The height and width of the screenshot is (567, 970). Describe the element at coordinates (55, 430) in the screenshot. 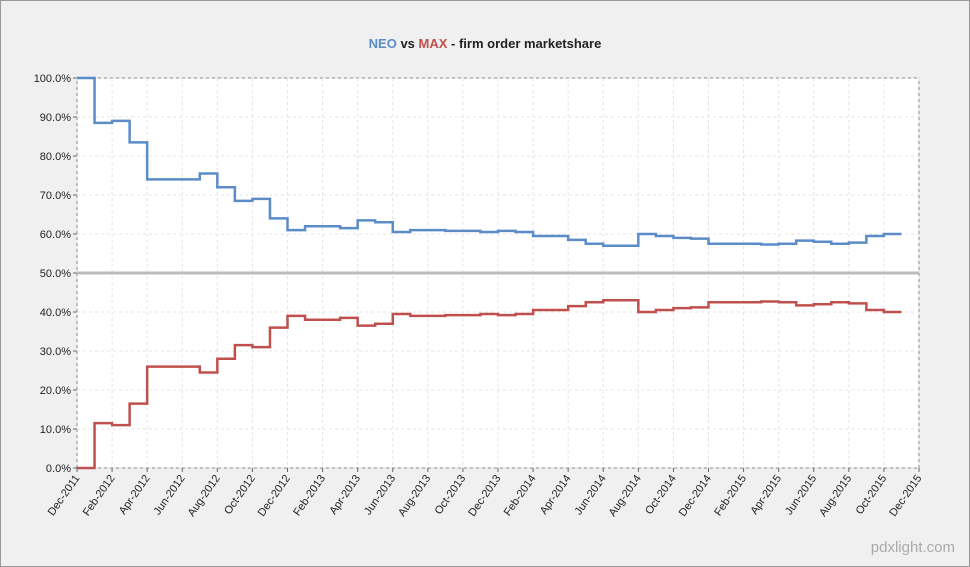

I see `y-tick-label: 10.0%` at that location.